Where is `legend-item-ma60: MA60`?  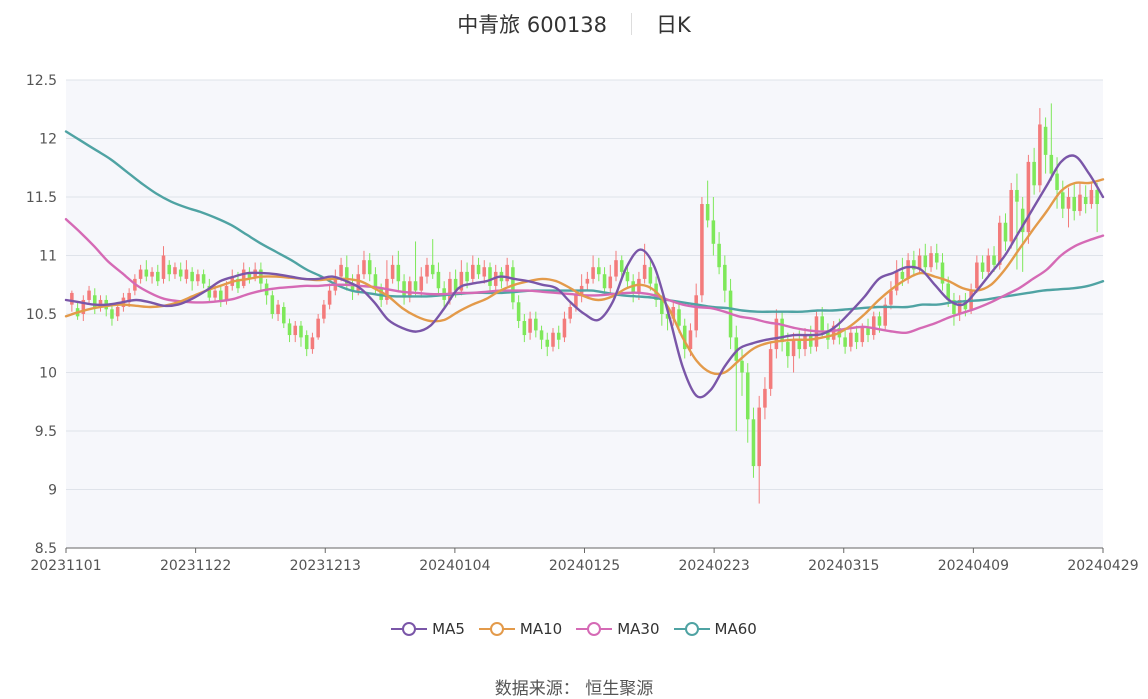
legend-item-ma60: MA60 is located at coordinates (715, 629).